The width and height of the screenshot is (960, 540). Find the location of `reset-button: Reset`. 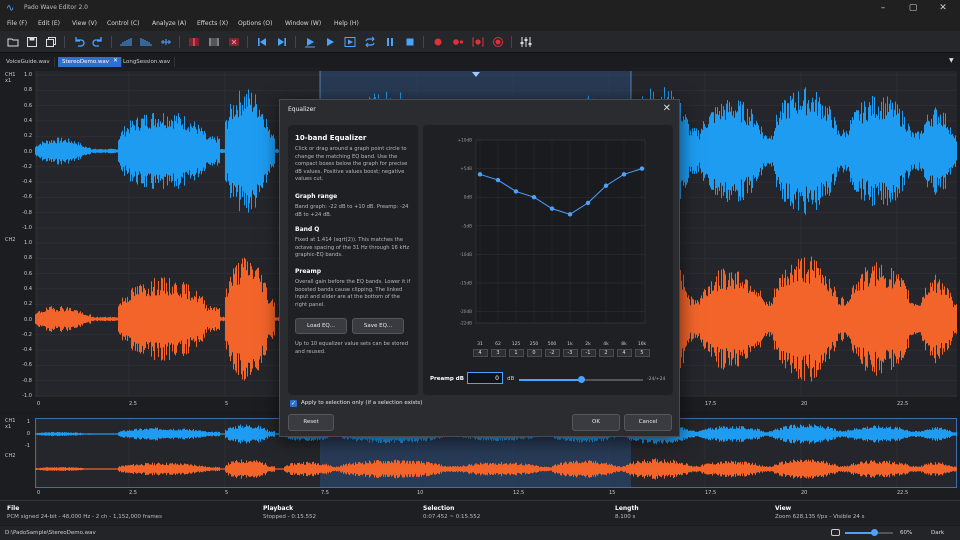

reset-button: Reset is located at coordinates (311, 422).